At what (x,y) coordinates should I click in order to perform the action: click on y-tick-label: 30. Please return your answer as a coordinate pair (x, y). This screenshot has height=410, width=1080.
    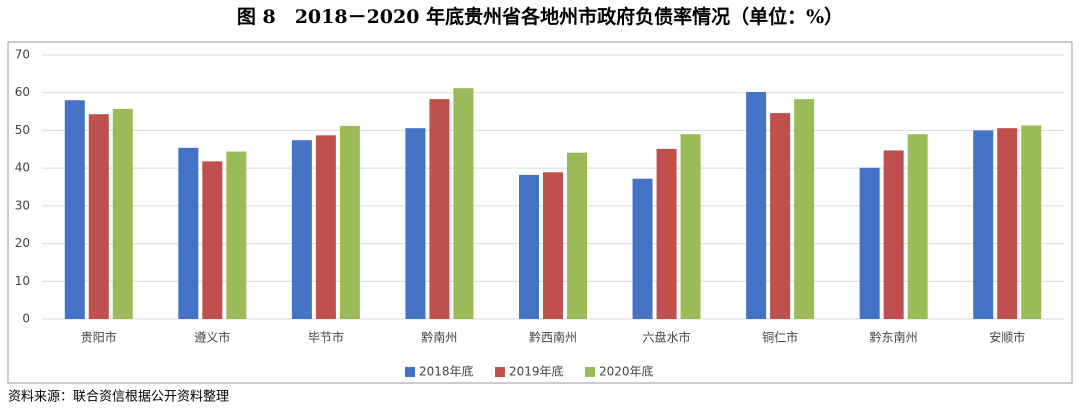
    Looking at the image, I should click on (22, 205).